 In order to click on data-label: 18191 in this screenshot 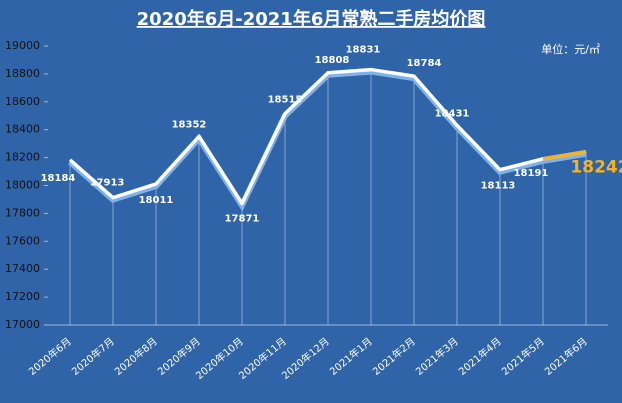, I will do `click(531, 173)`.